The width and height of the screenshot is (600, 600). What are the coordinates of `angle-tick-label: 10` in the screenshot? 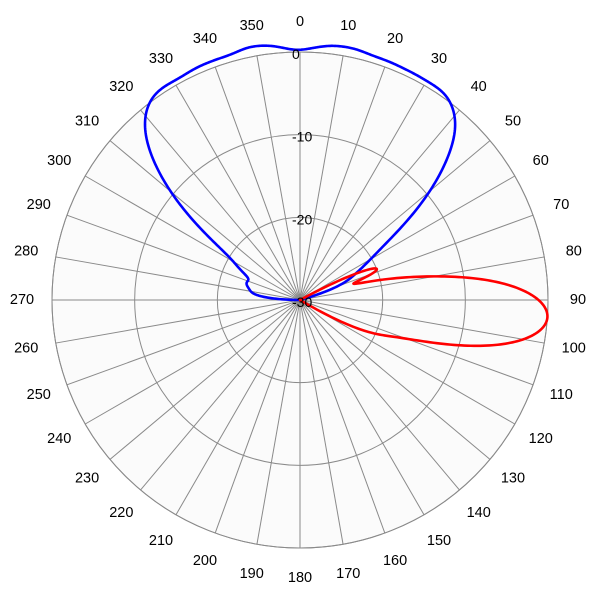 It's located at (348, 26).